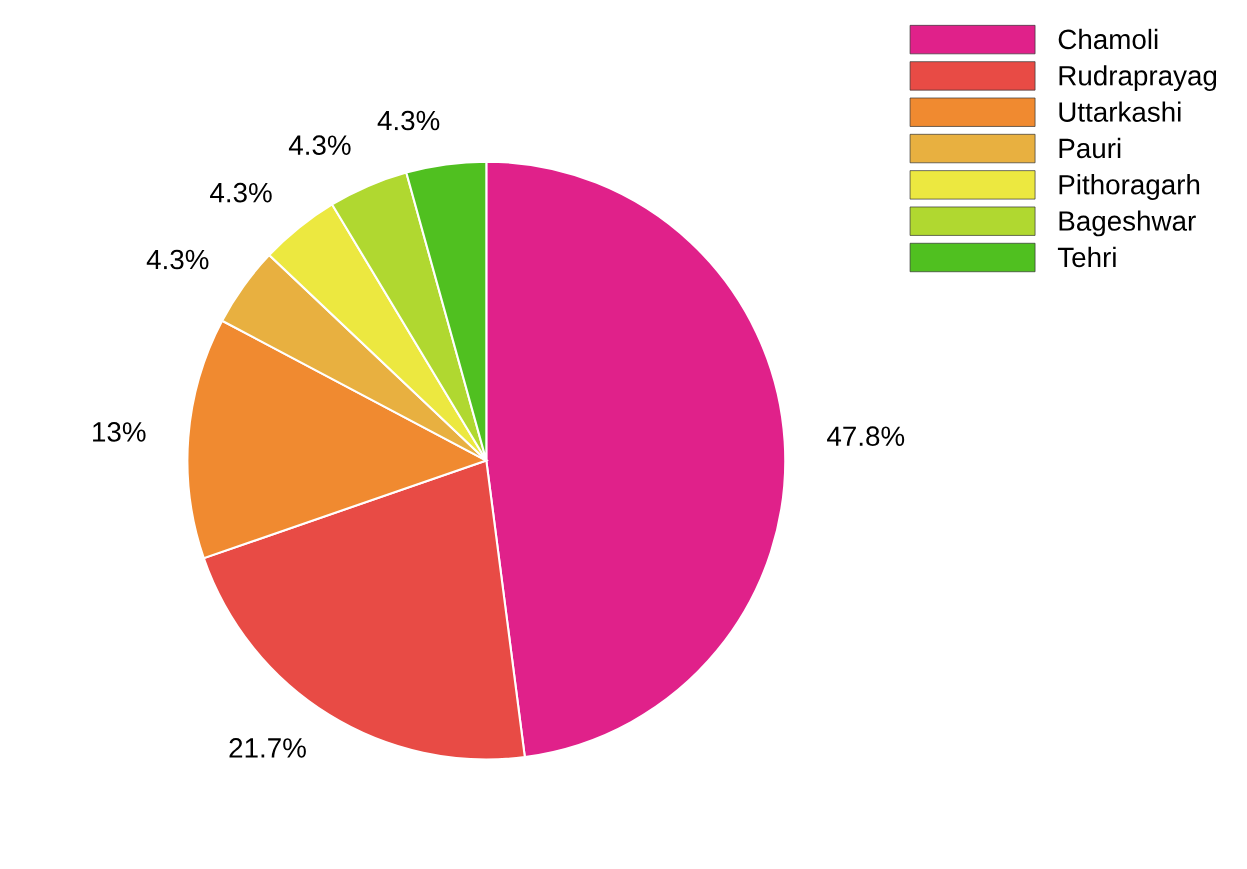 Image resolution: width=1247 pixels, height=869 pixels. Describe the element at coordinates (1120, 111) in the screenshot. I see `legend-label: Uttarkashi` at that location.